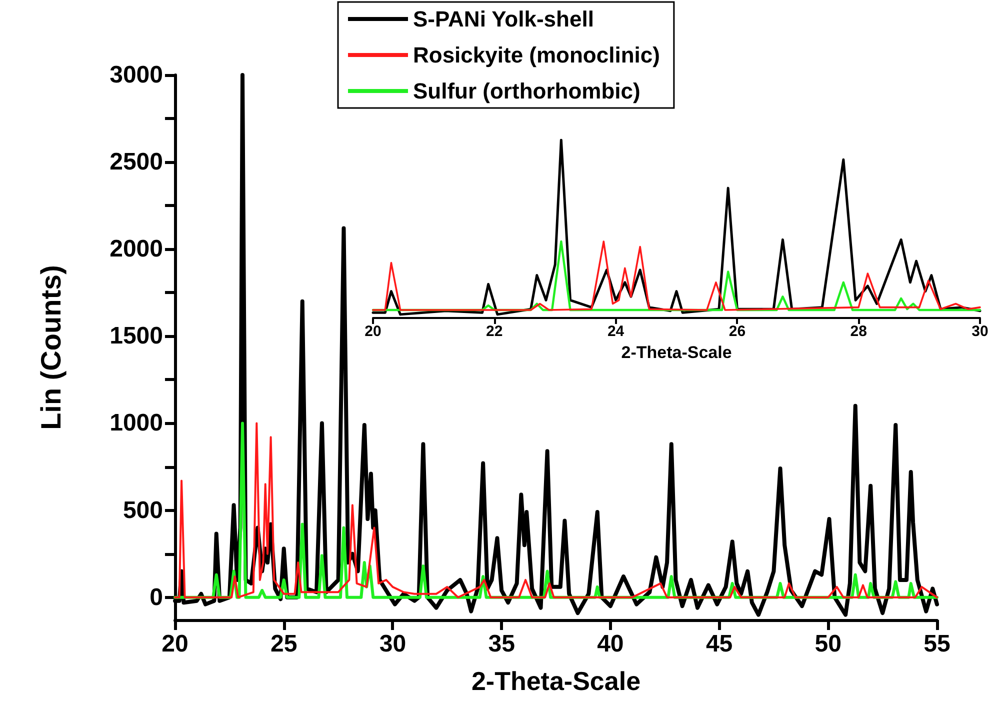  I want to click on y-tick-label: 2500, so click(136, 162).